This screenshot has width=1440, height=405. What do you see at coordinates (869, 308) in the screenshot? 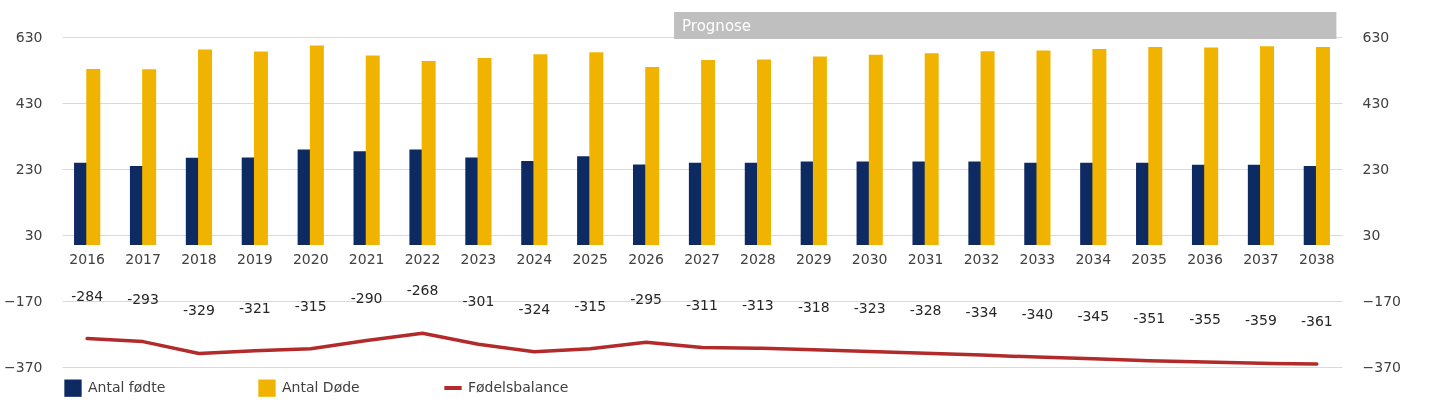
I see `data-label: -323` at bounding box center [869, 308].